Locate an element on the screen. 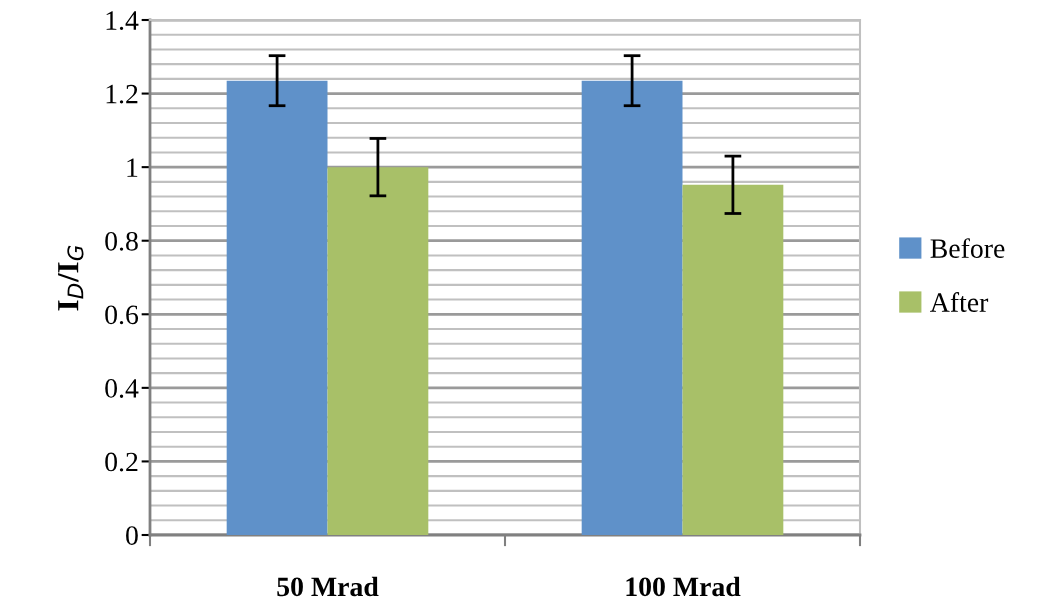  x-tick-label: 100 Mrad is located at coordinates (683, 586).